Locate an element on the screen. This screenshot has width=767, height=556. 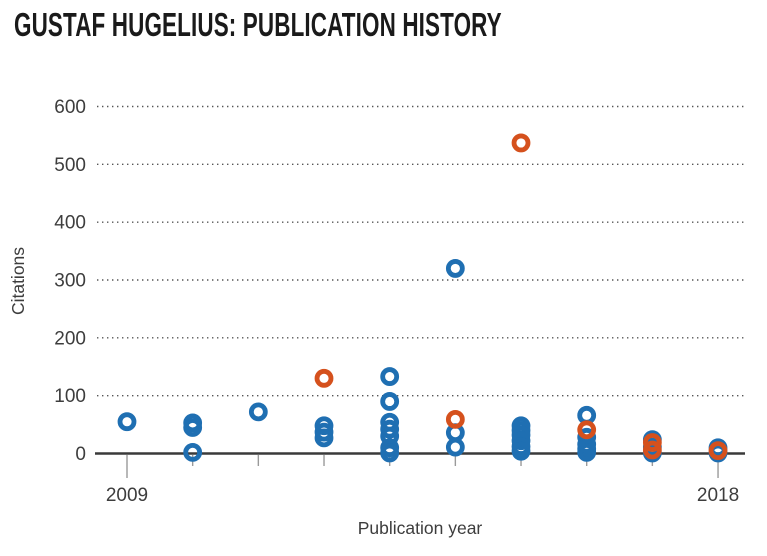
y-axis-title: Citations is located at coordinates (18, 281).